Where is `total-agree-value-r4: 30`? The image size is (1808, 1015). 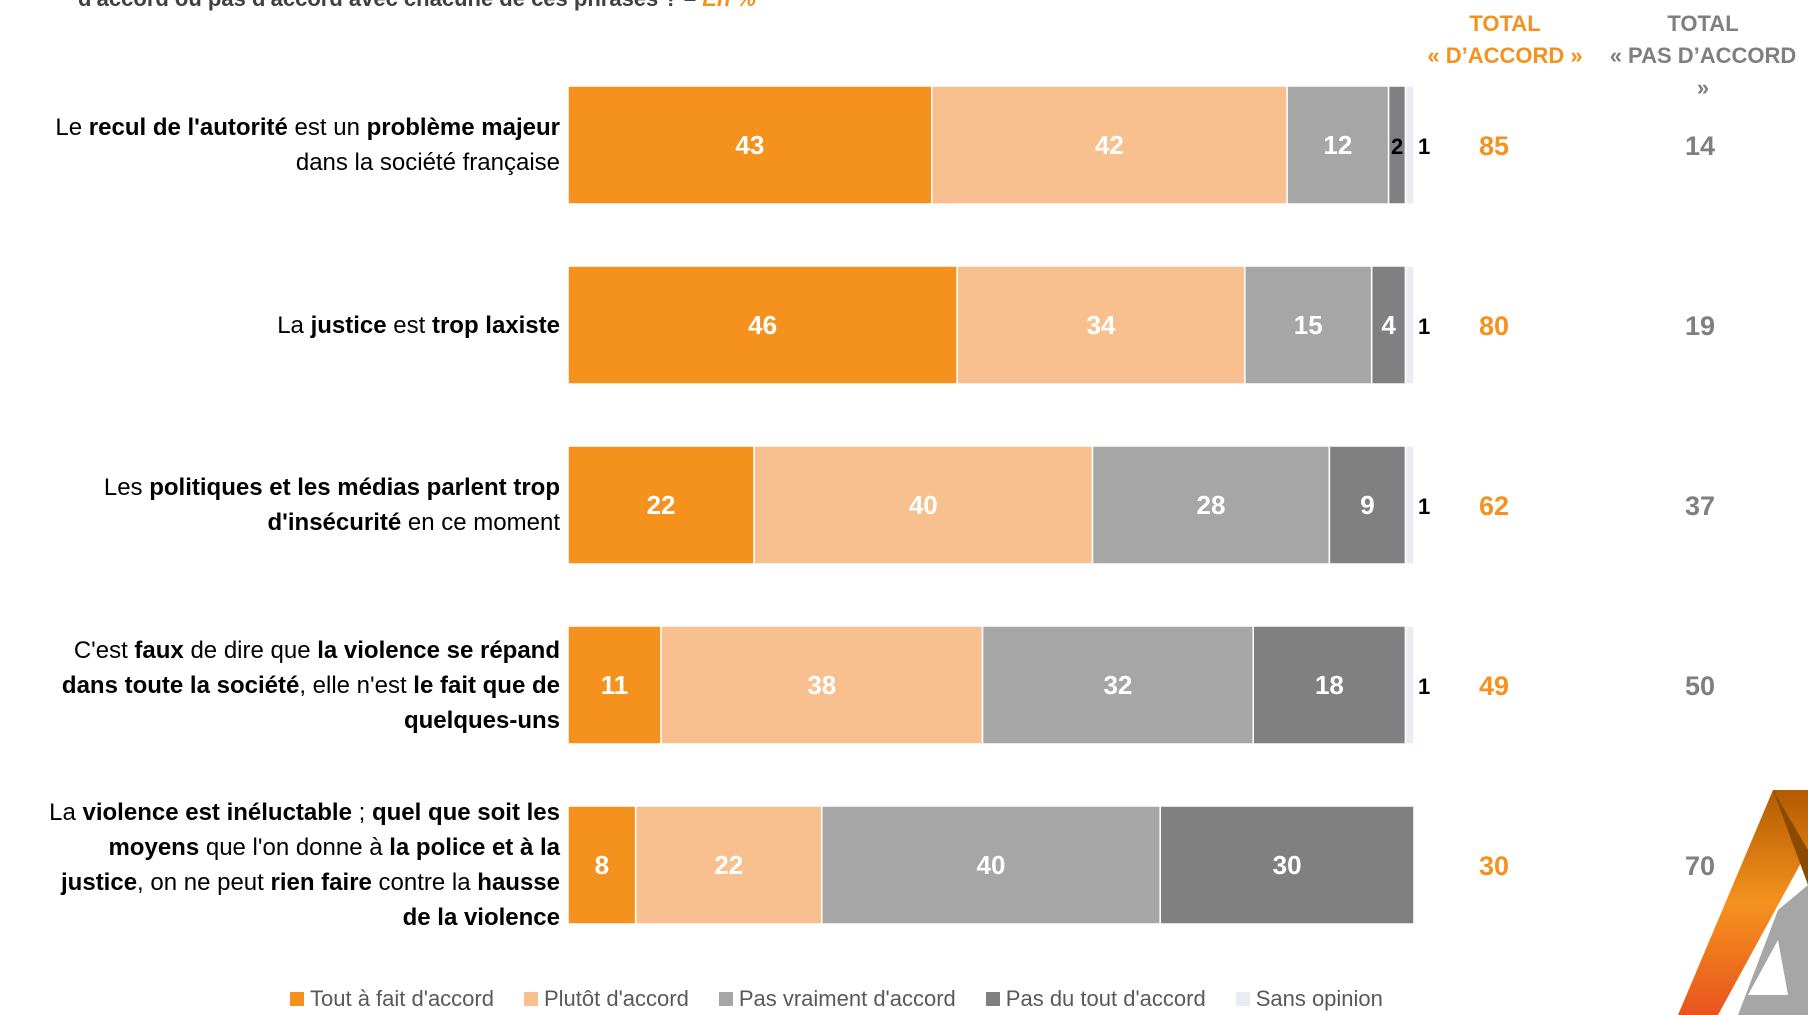
total-agree-value-r4: 30 is located at coordinates (1494, 866).